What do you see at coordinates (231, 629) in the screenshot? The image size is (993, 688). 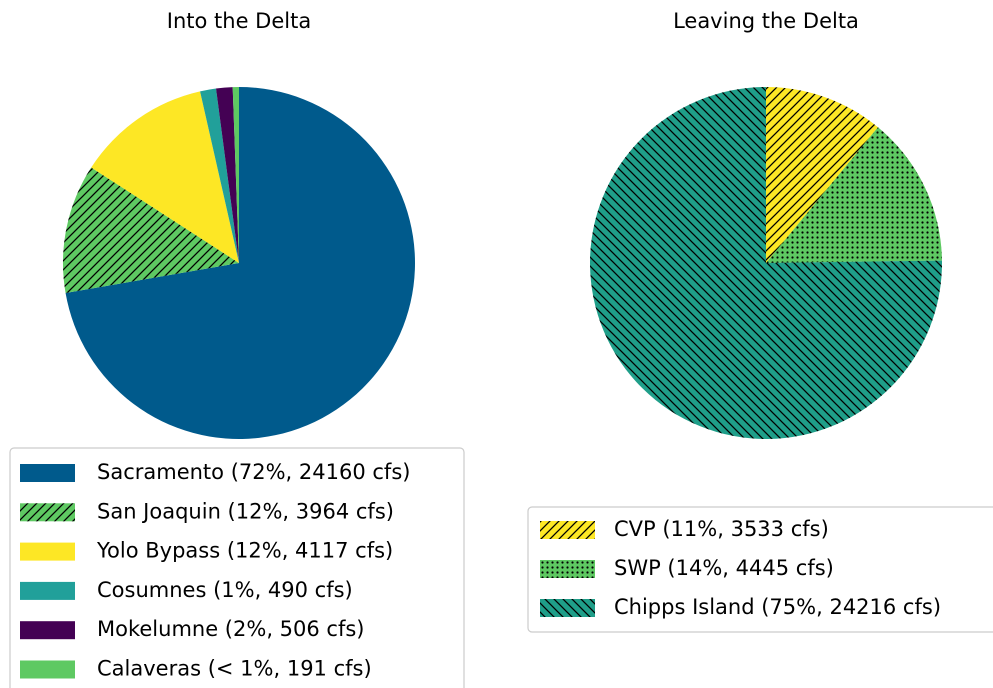 I see `legend-label: Mokelumne (2%, 506 cfs)` at bounding box center [231, 629].